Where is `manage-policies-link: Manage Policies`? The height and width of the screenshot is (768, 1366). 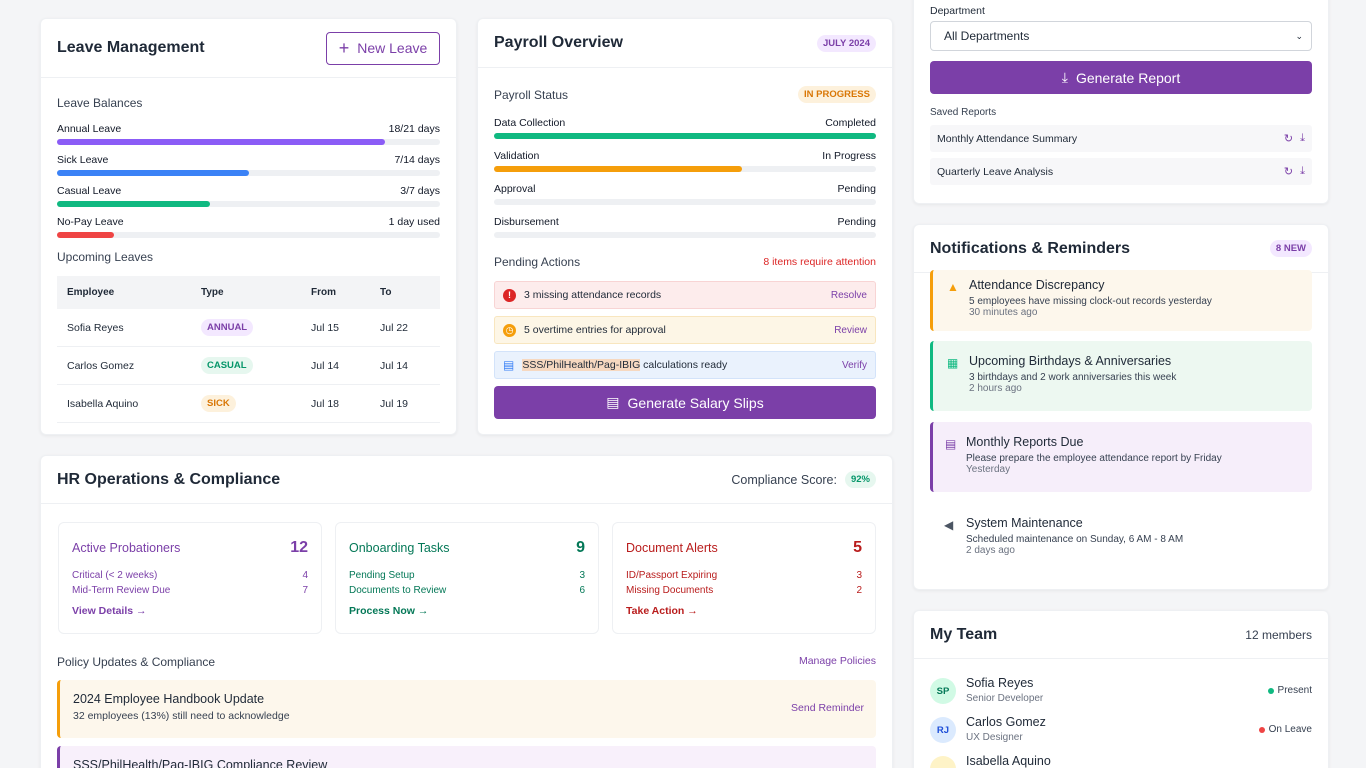 manage-policies-link: Manage Policies is located at coordinates (837, 661).